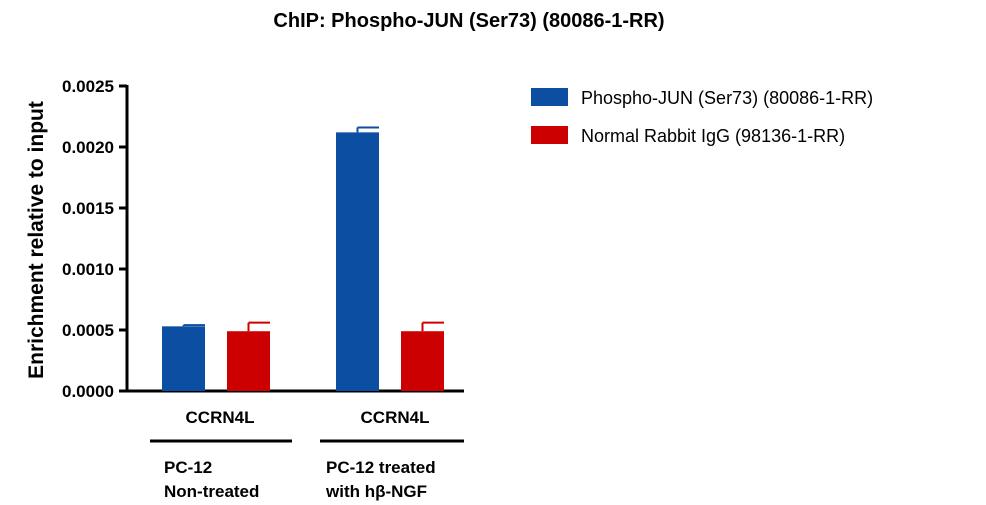  What do you see at coordinates (468, 21) in the screenshot?
I see `chart-title: ChIP: Phospho-JUN (Ser73) (80086-1-RR)` at bounding box center [468, 21].